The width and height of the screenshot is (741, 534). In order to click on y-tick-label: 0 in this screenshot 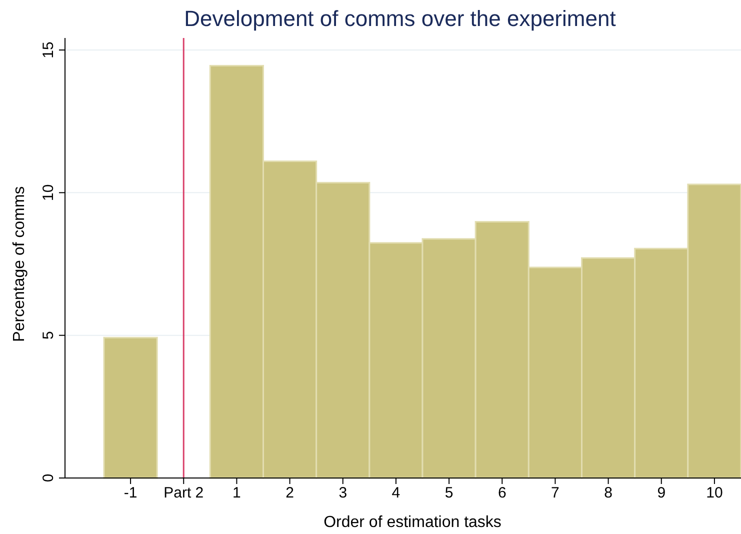, I will do `click(48, 478)`.